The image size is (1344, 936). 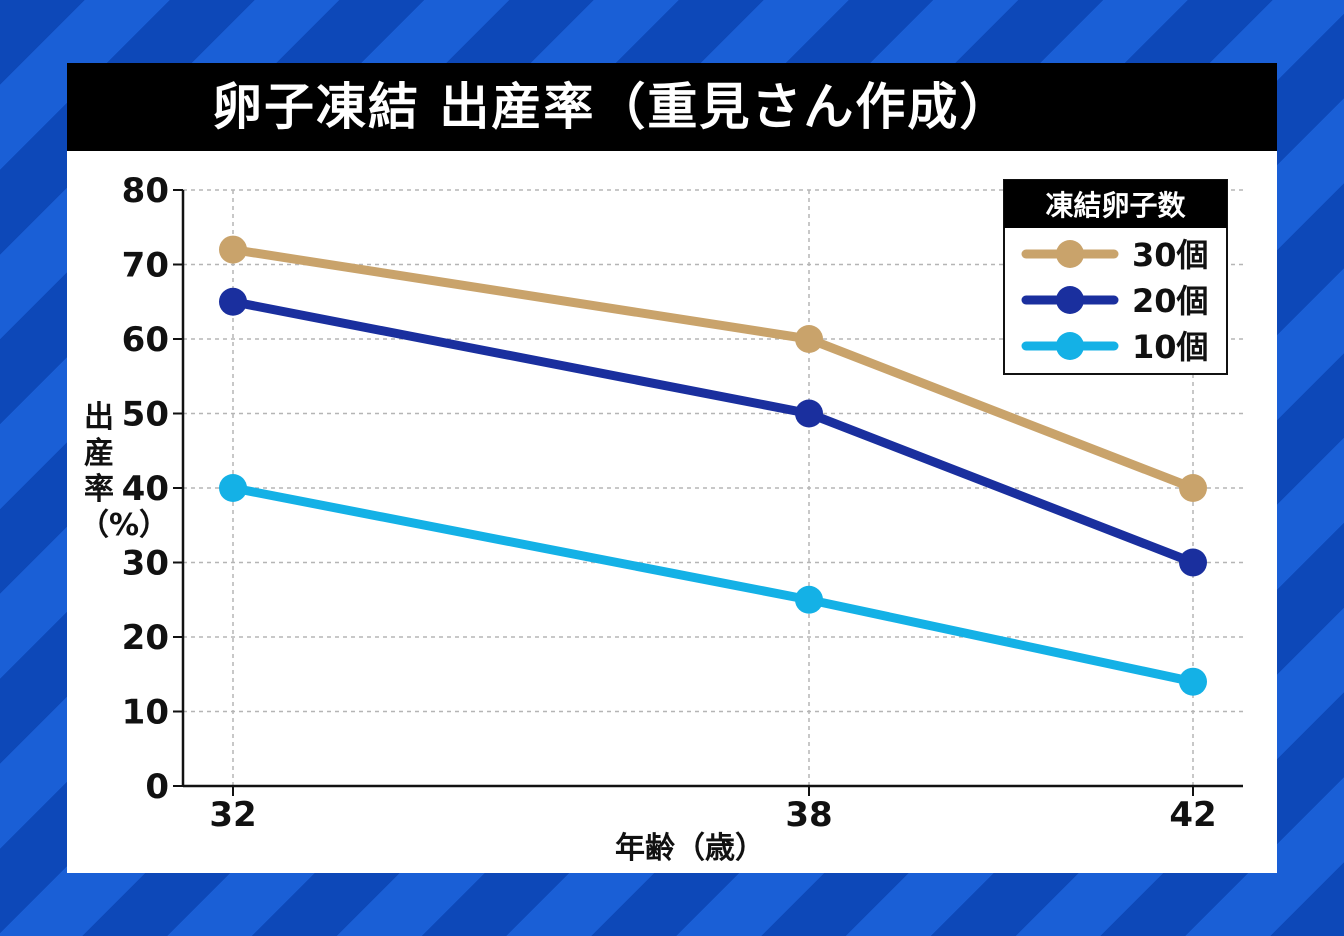 What do you see at coordinates (145, 638) in the screenshot?
I see `y-tick-label: 20` at bounding box center [145, 638].